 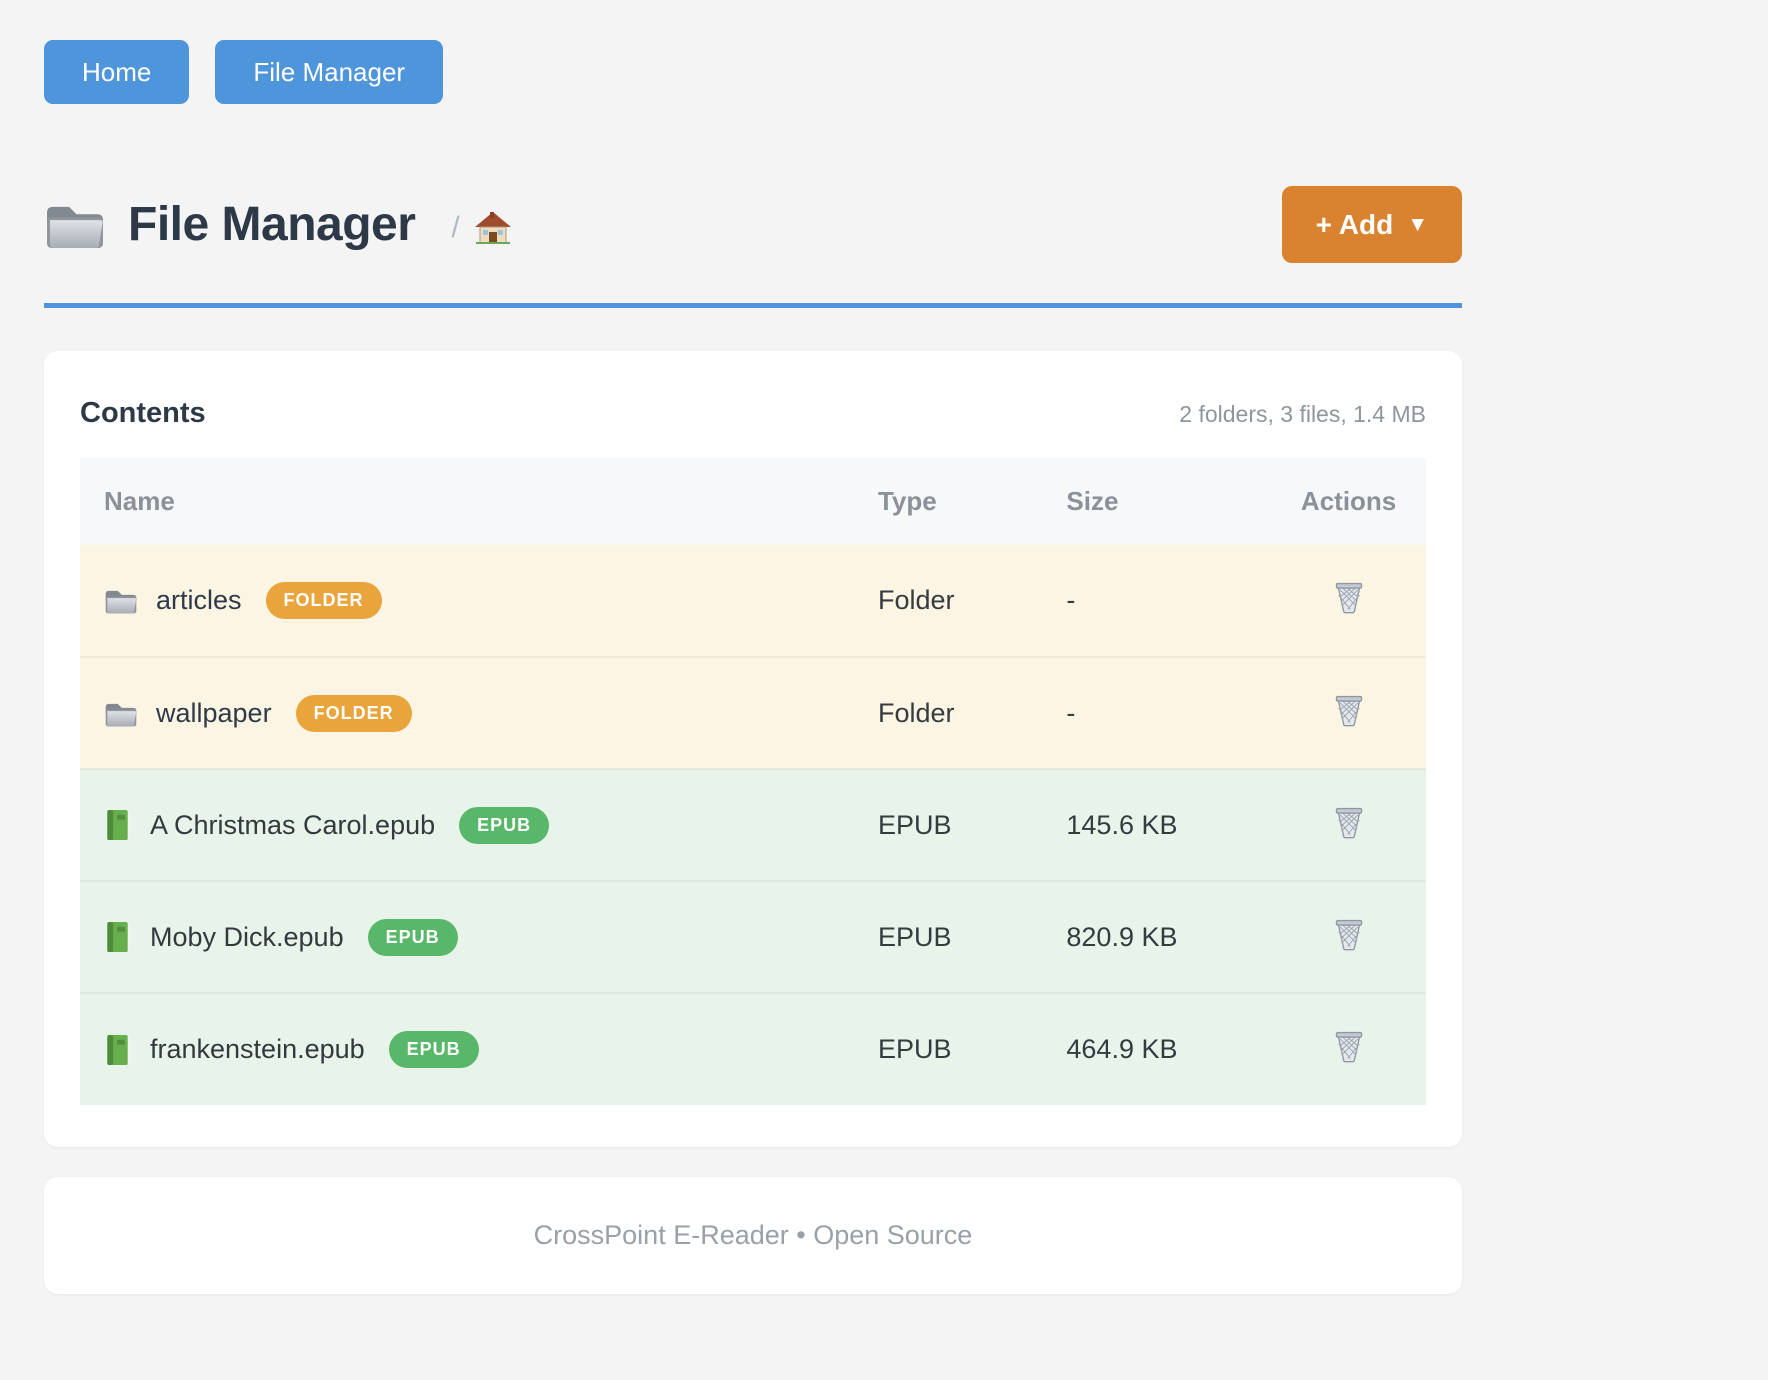 I want to click on table-row: frankenstein.epub EPUB EPUB 464.9 KB, so click(x=753, y=1049).